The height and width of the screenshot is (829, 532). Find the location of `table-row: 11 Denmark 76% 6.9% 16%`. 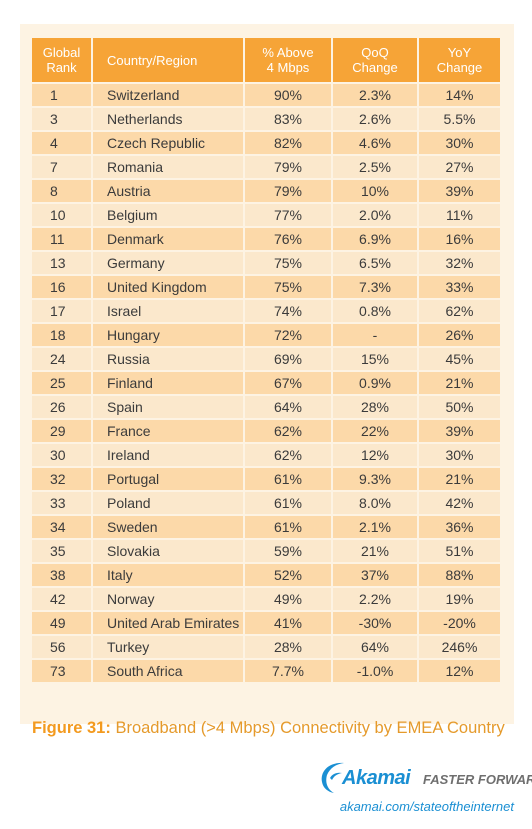

table-row: 11 Denmark 76% 6.9% 16% is located at coordinates (266, 238).